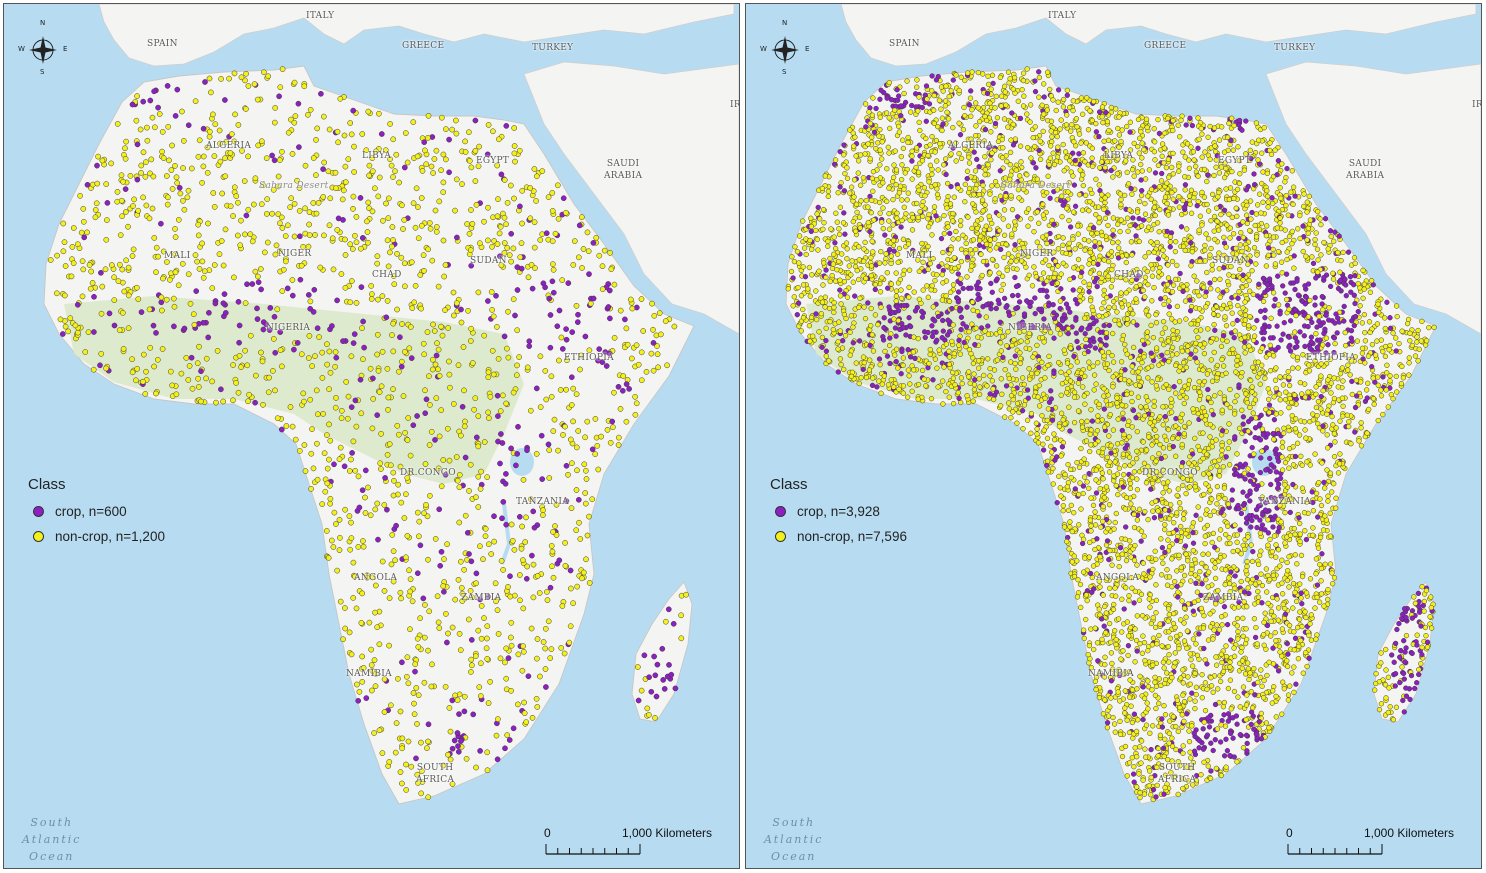 This screenshot has height=873, width=1486. I want to click on scale-distance-label: 1,000 Kilometers, so click(667, 833).